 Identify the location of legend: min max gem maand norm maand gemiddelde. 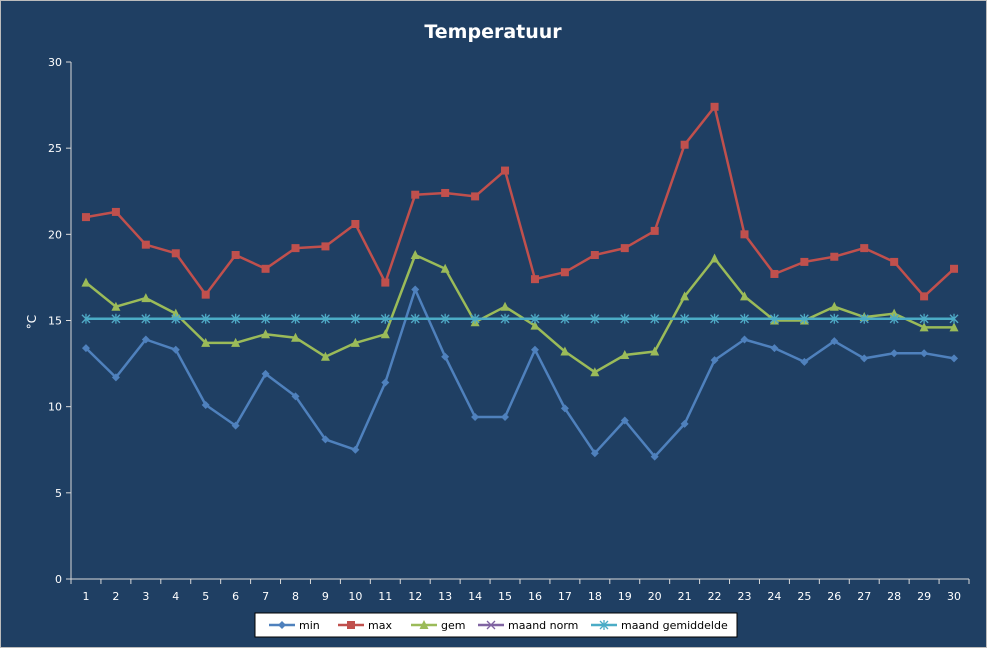
(496, 625).